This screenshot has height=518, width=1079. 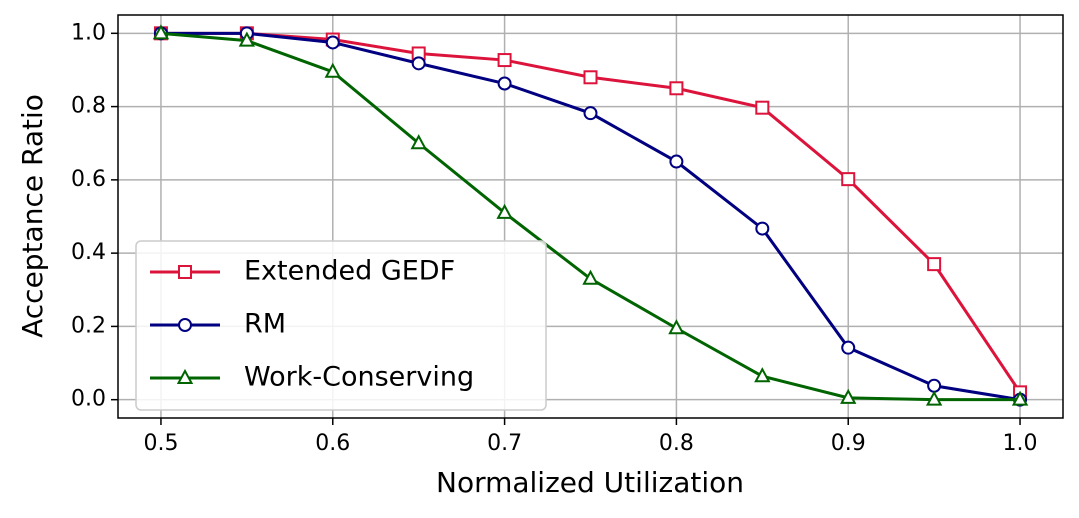 I want to click on y-tick-label: 0.2, so click(x=88, y=325).